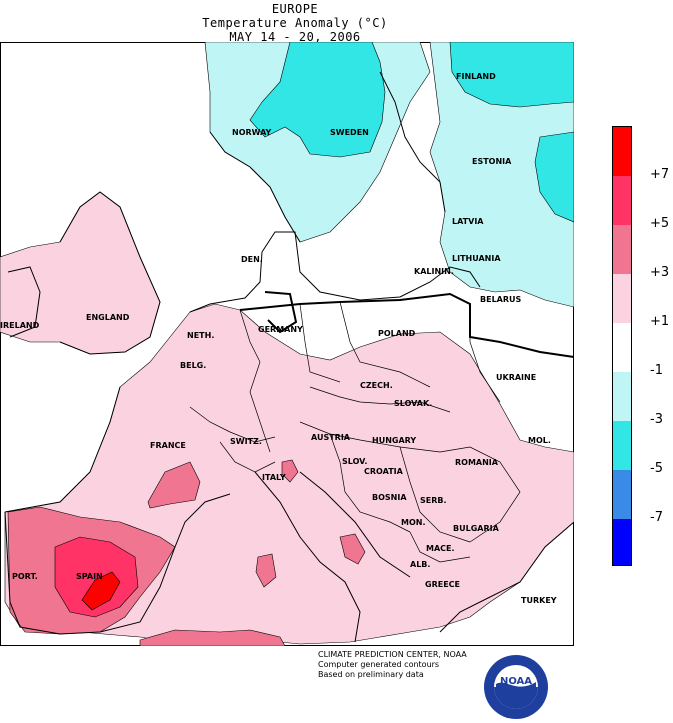 The width and height of the screenshot is (673, 723). I want to click on label-neth: NETH., so click(200, 335).